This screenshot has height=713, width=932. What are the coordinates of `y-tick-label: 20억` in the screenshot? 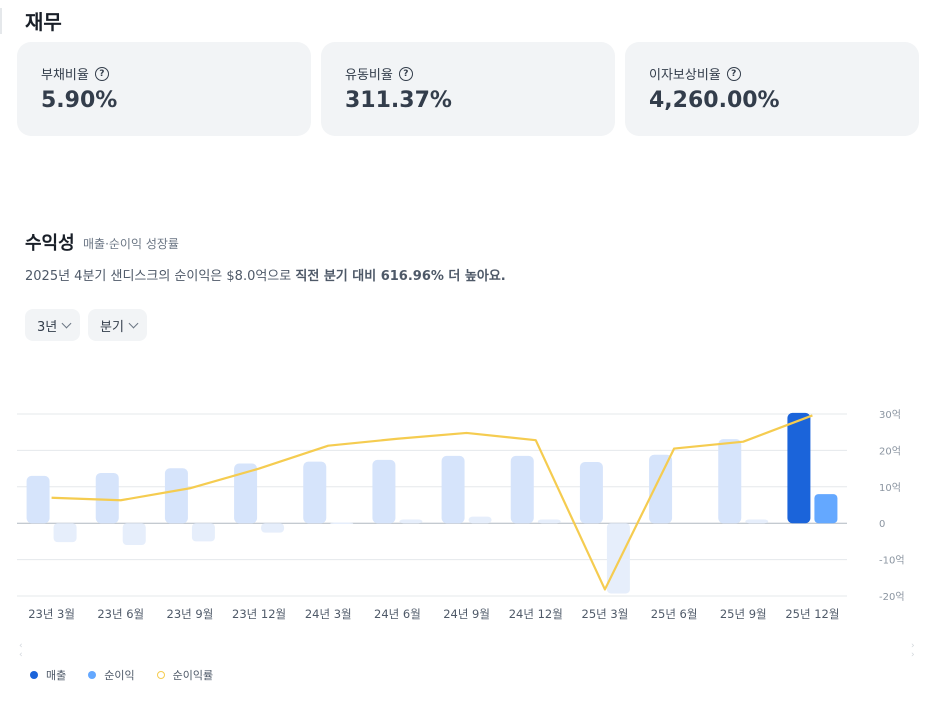 It's located at (890, 451).